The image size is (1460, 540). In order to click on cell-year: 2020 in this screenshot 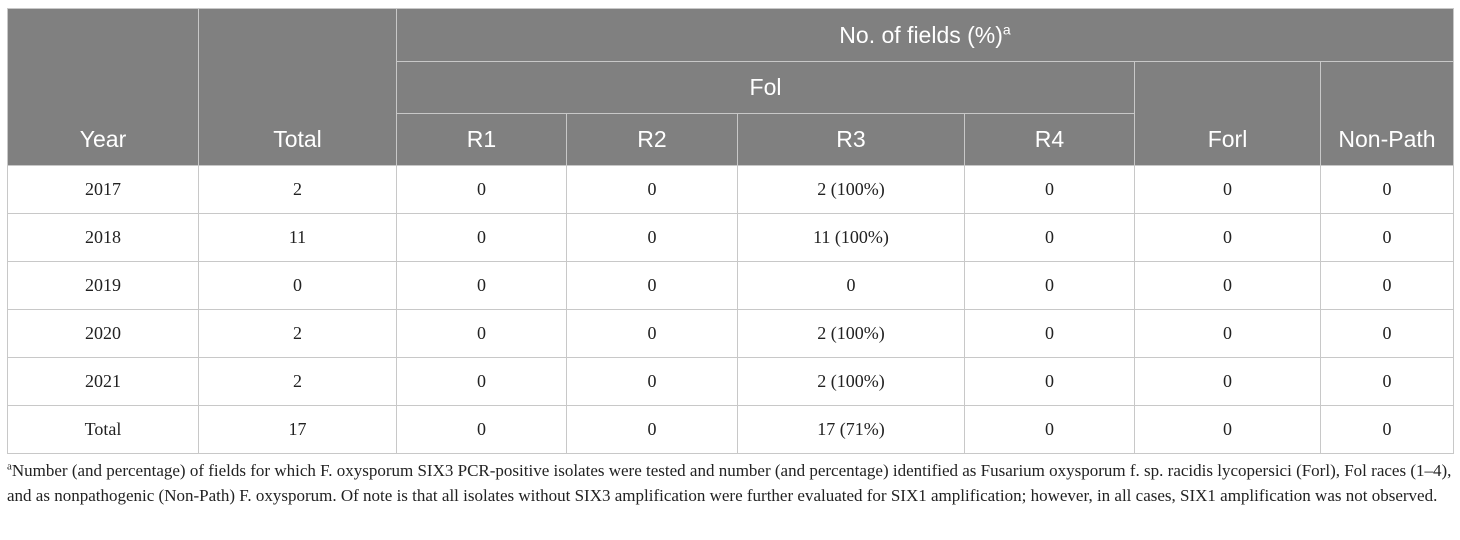, I will do `click(103, 333)`.